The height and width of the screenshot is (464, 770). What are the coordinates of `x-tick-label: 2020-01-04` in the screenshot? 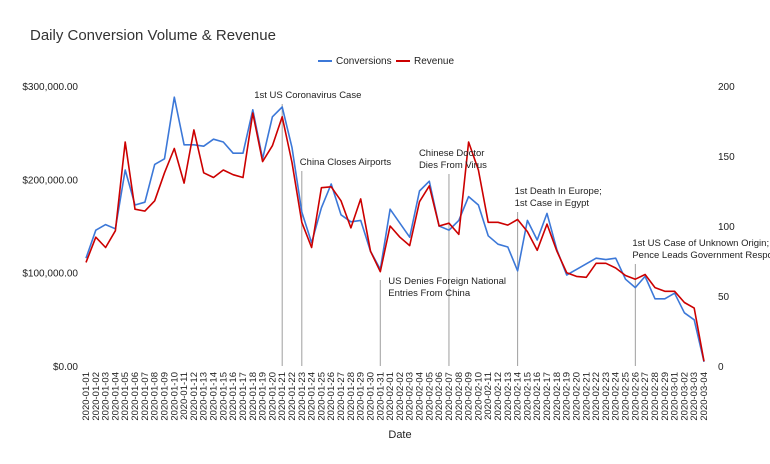 It's located at (115, 396).